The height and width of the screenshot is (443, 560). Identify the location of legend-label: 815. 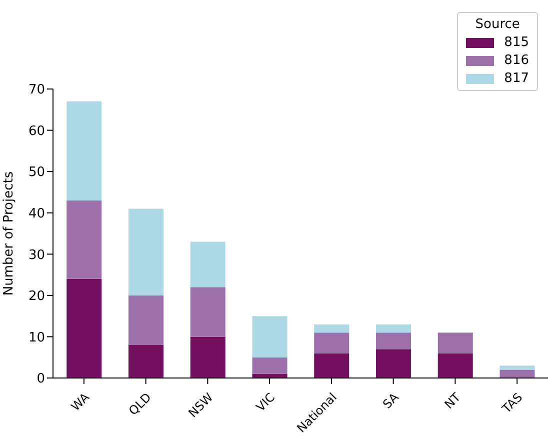
(516, 42).